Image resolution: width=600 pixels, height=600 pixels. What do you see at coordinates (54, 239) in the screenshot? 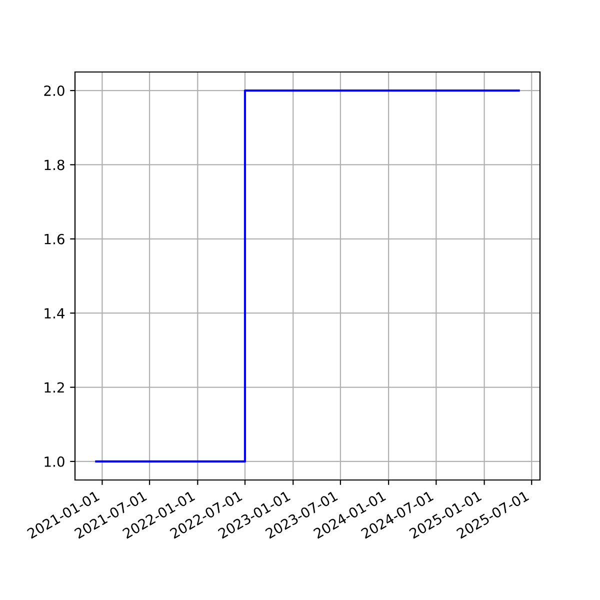
I see `y-tick-label: 1.6` at bounding box center [54, 239].